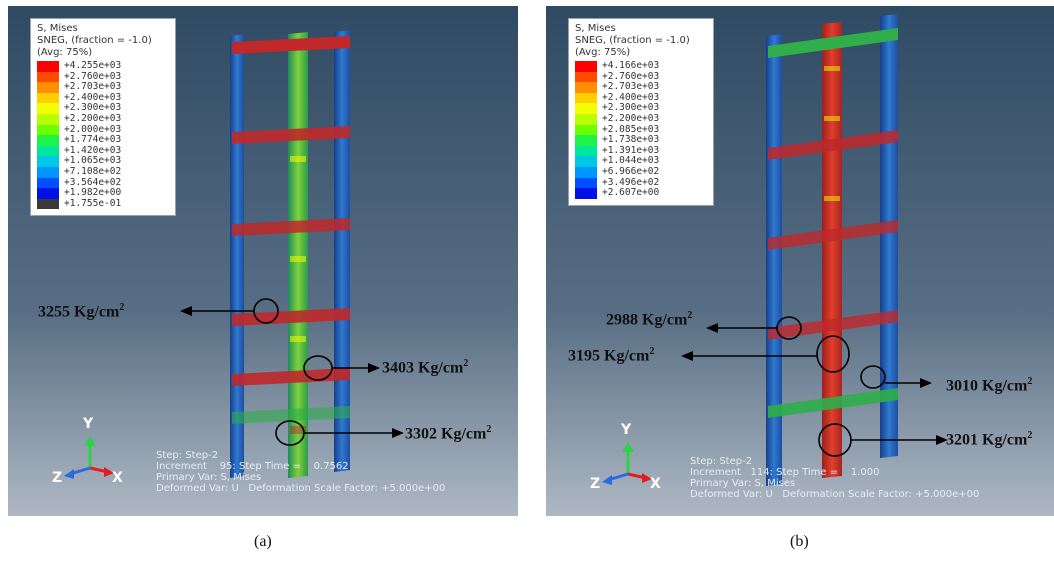 The height and width of the screenshot is (563, 1054). Describe the element at coordinates (187, 455) in the screenshot. I see `step-line: Step: Step-2` at that location.